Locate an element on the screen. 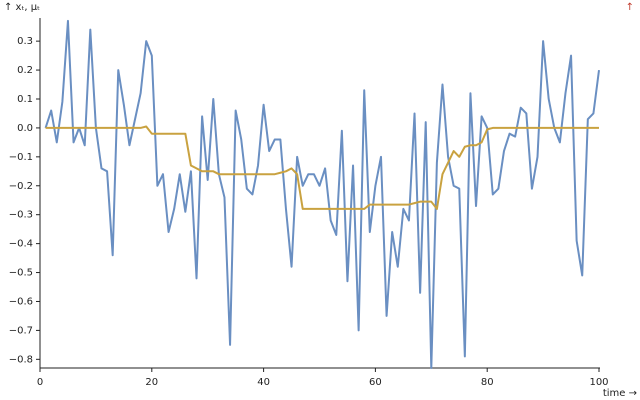 The width and height of the screenshot is (640, 400). x-tick-label: 0 is located at coordinates (40, 382).